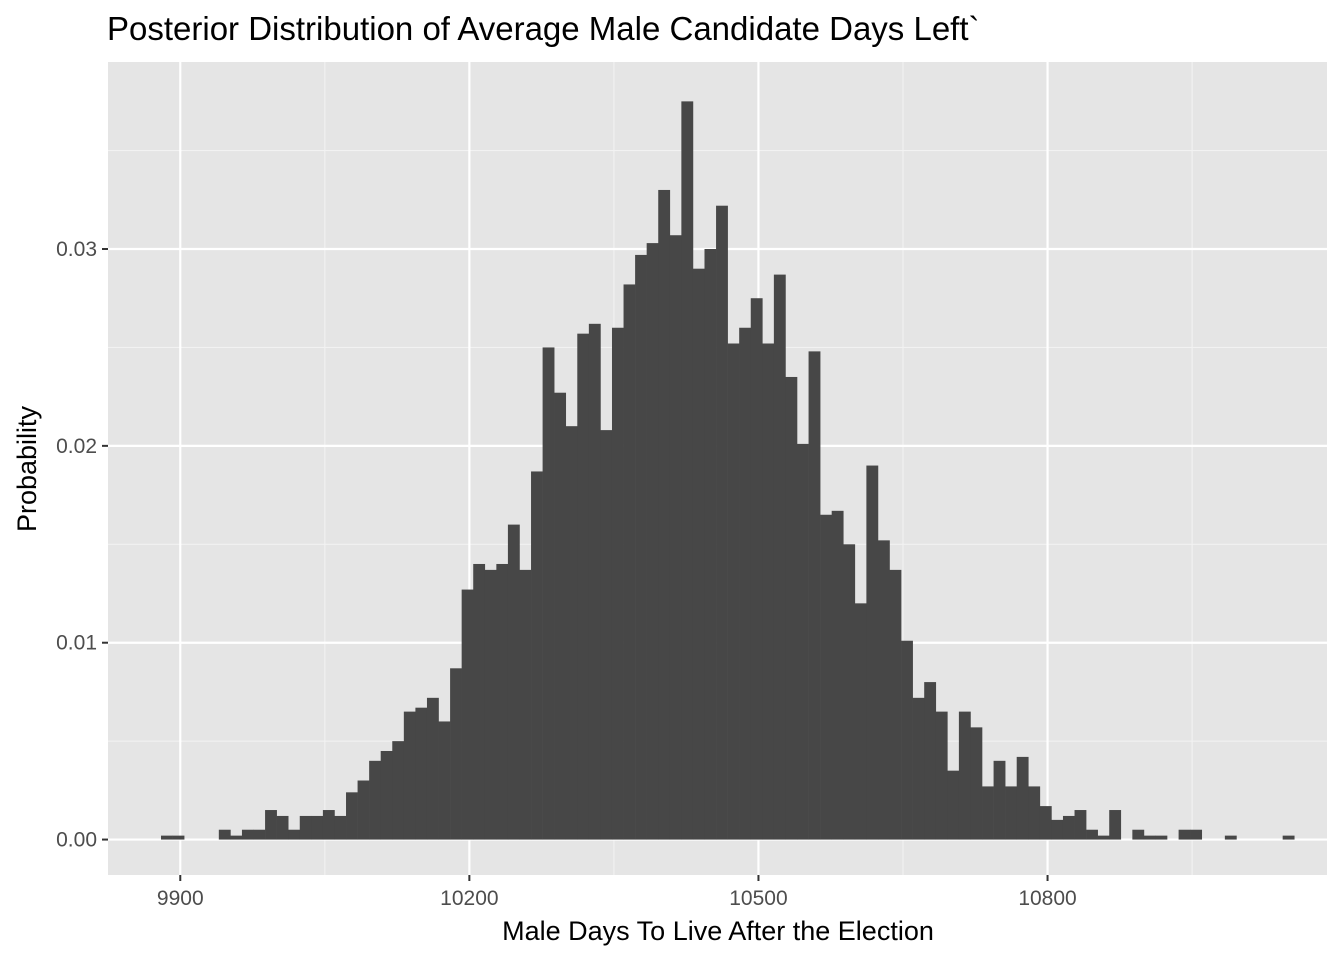 The image size is (1344, 960). What do you see at coordinates (76, 249) in the screenshot?
I see `y-tick-label: 0.03` at bounding box center [76, 249].